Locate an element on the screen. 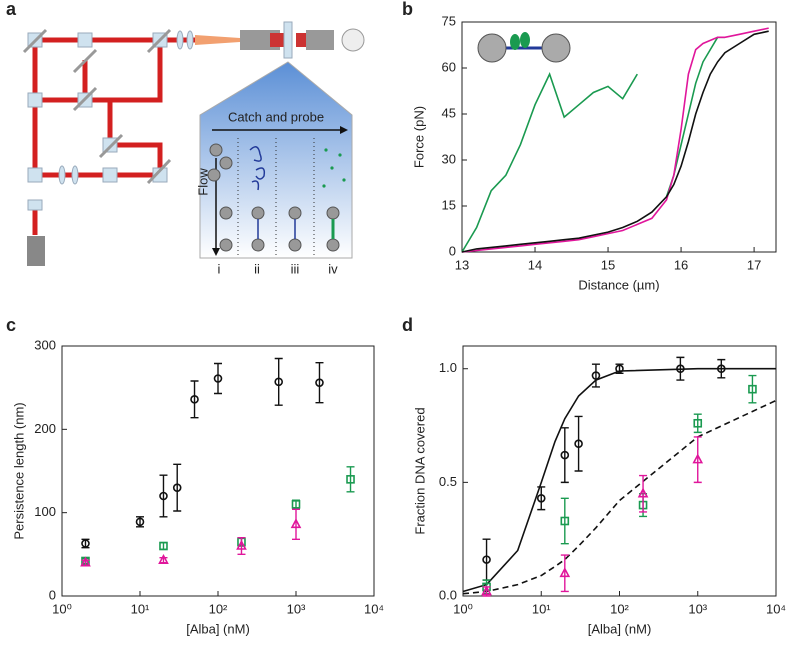 Image resolution: width=788 pixels, height=646 pixels. y-tick-label: 0.5 is located at coordinates (448, 481).